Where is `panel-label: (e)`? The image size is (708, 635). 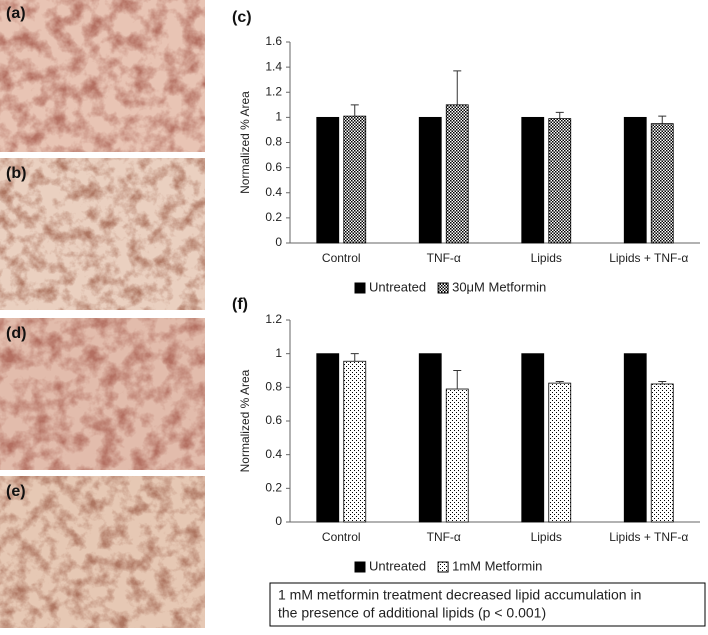
panel-label: (e) is located at coordinates (16, 491).